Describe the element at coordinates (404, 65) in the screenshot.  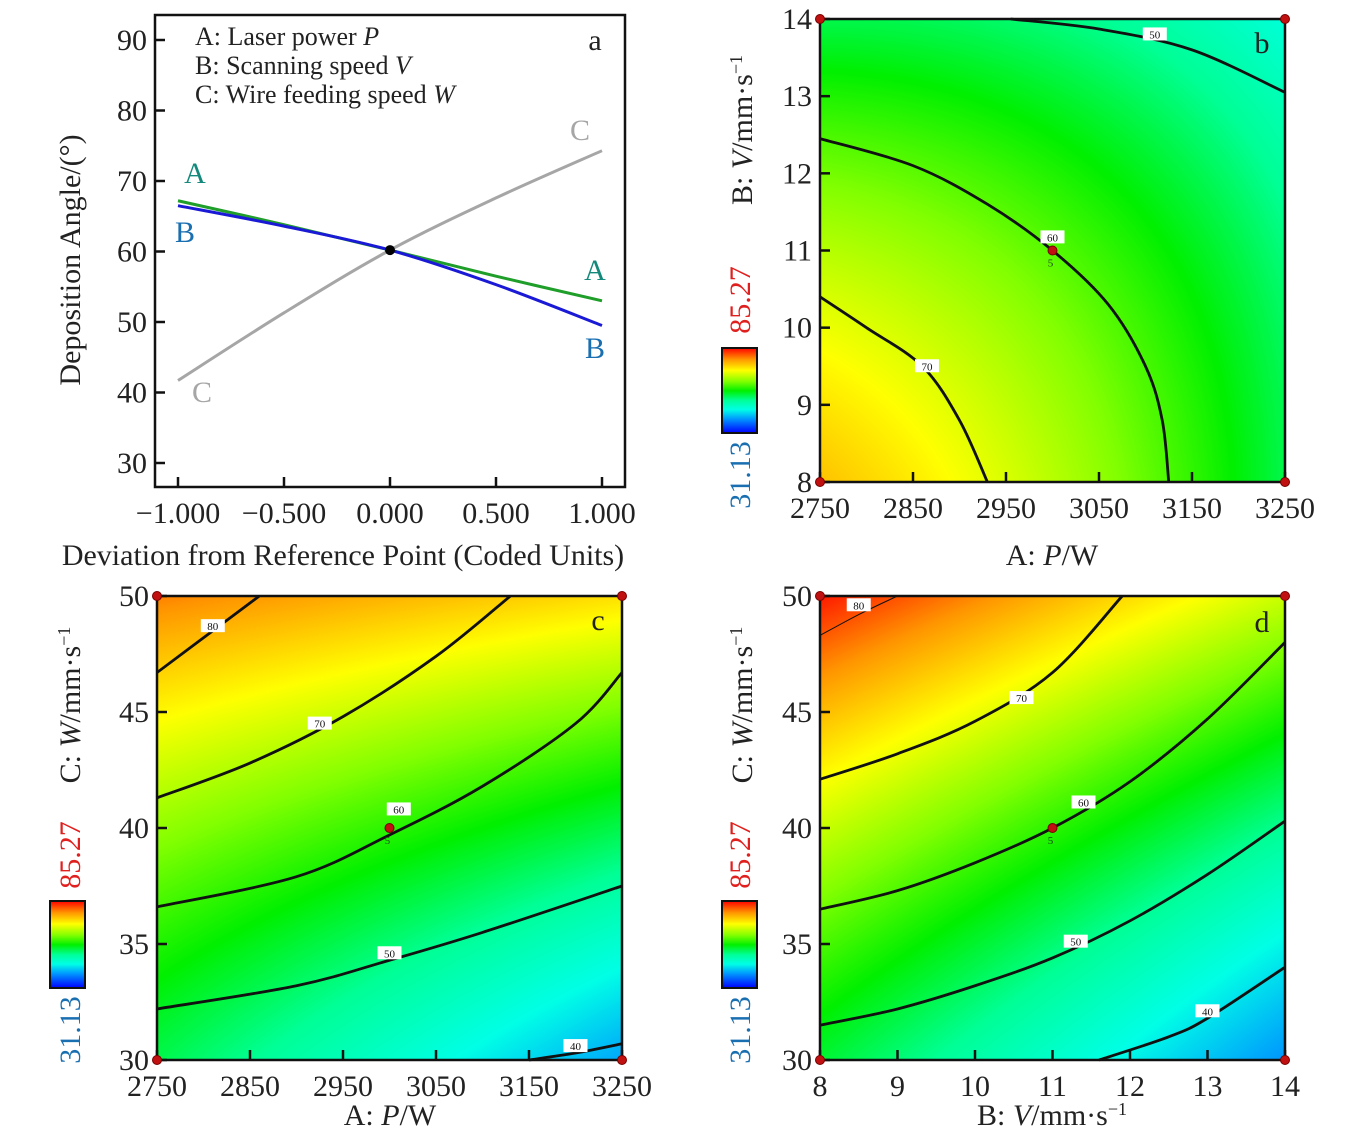
I see `legend-variable: V` at that location.